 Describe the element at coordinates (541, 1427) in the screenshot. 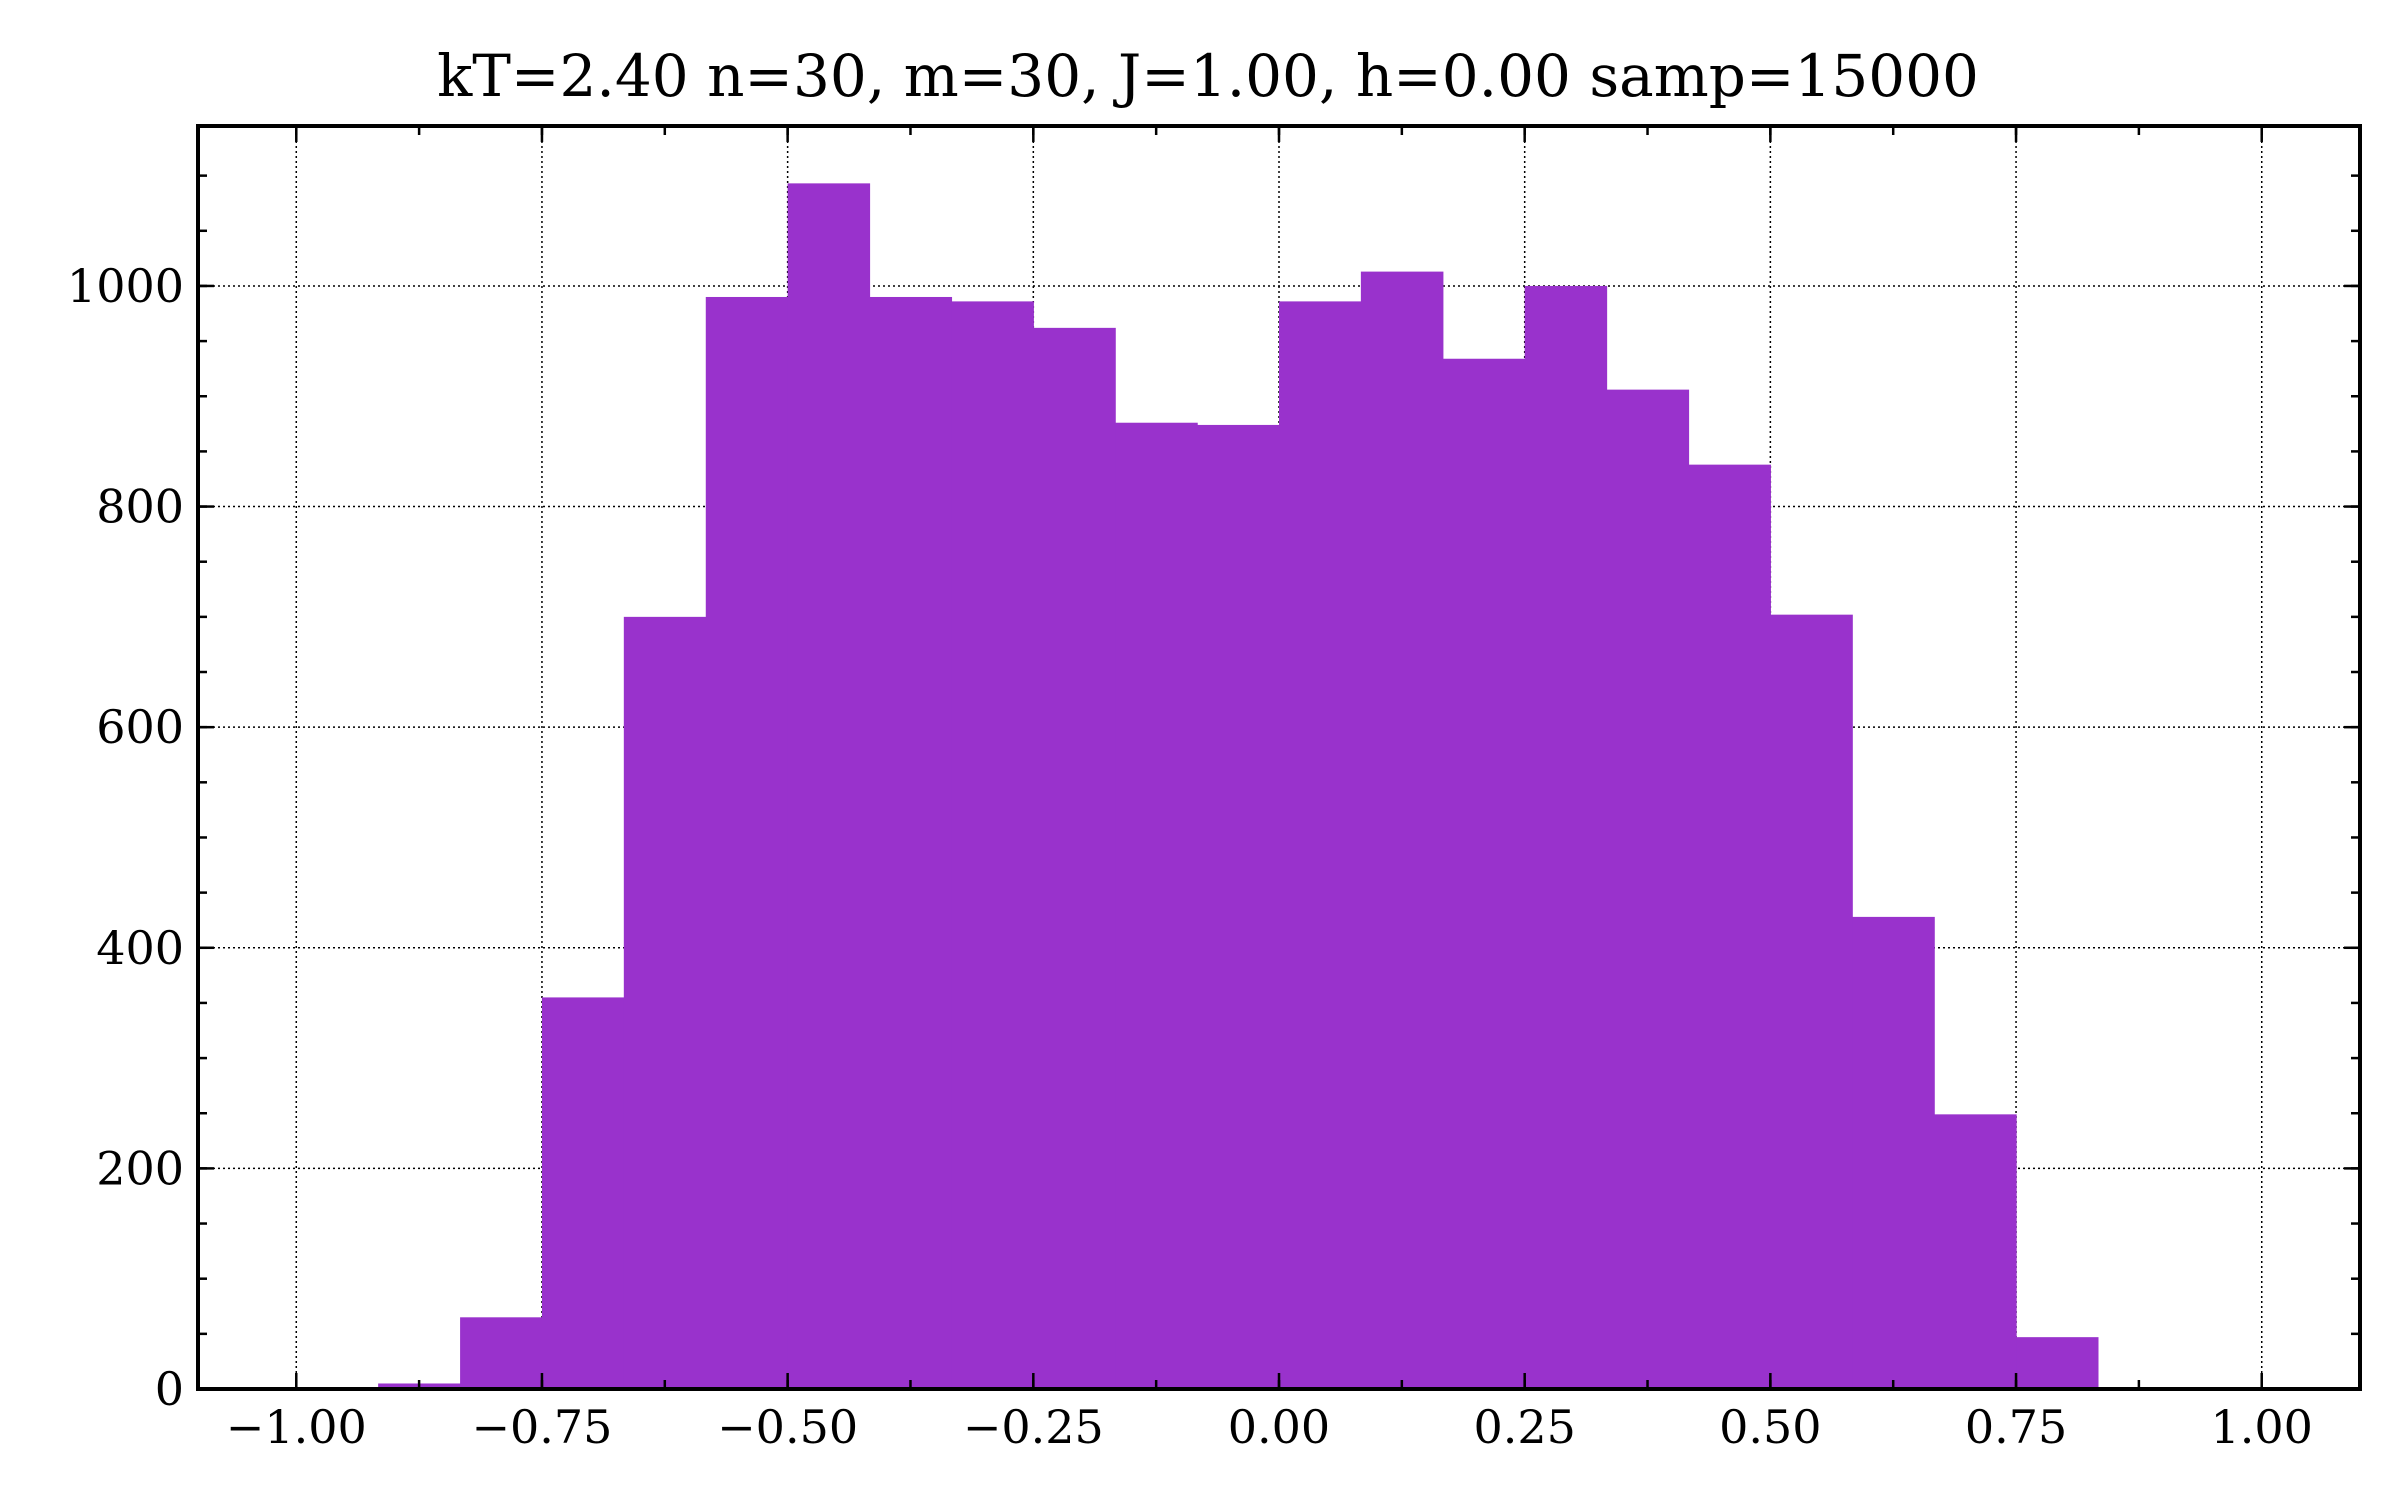

I see `x-tick-label: −0.75` at that location.